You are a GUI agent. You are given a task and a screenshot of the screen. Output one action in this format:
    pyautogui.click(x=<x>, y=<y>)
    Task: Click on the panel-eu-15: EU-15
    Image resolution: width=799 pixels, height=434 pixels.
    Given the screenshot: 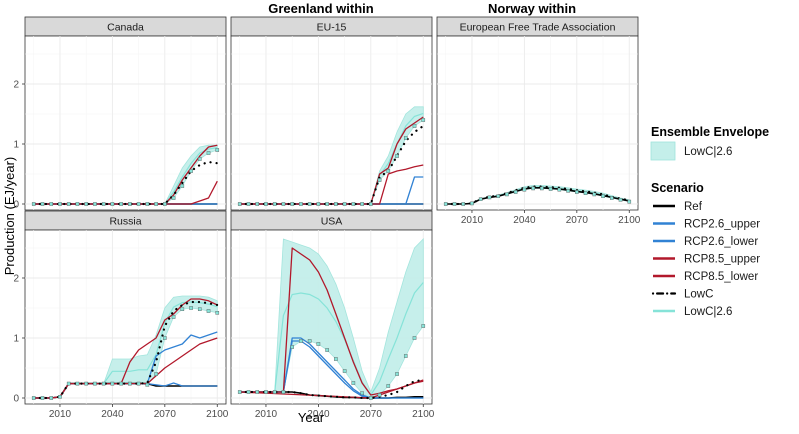 What is the action you would take?
    pyautogui.click(x=331, y=113)
    